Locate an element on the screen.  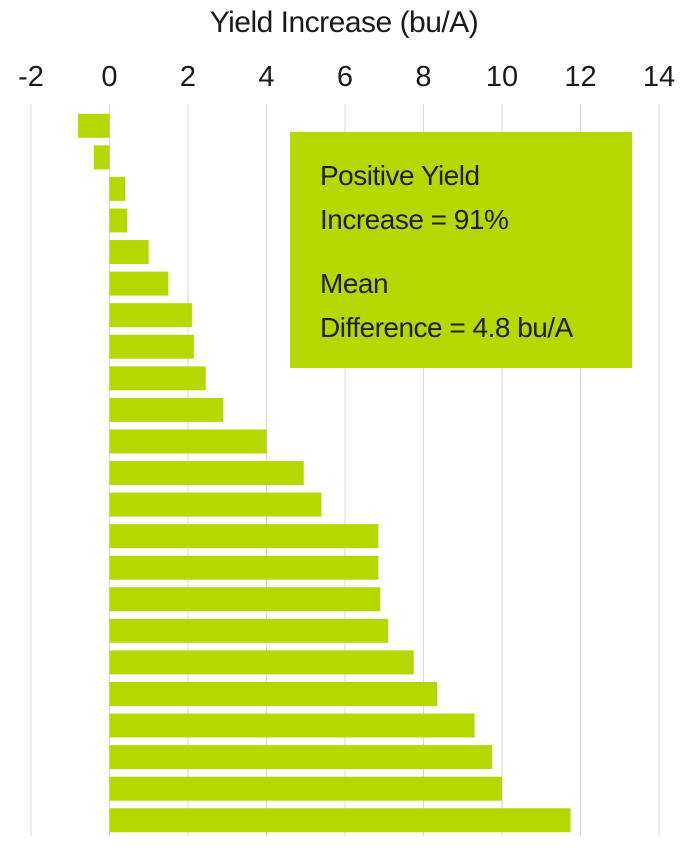
x-tick-label: 6 is located at coordinates (345, 77).